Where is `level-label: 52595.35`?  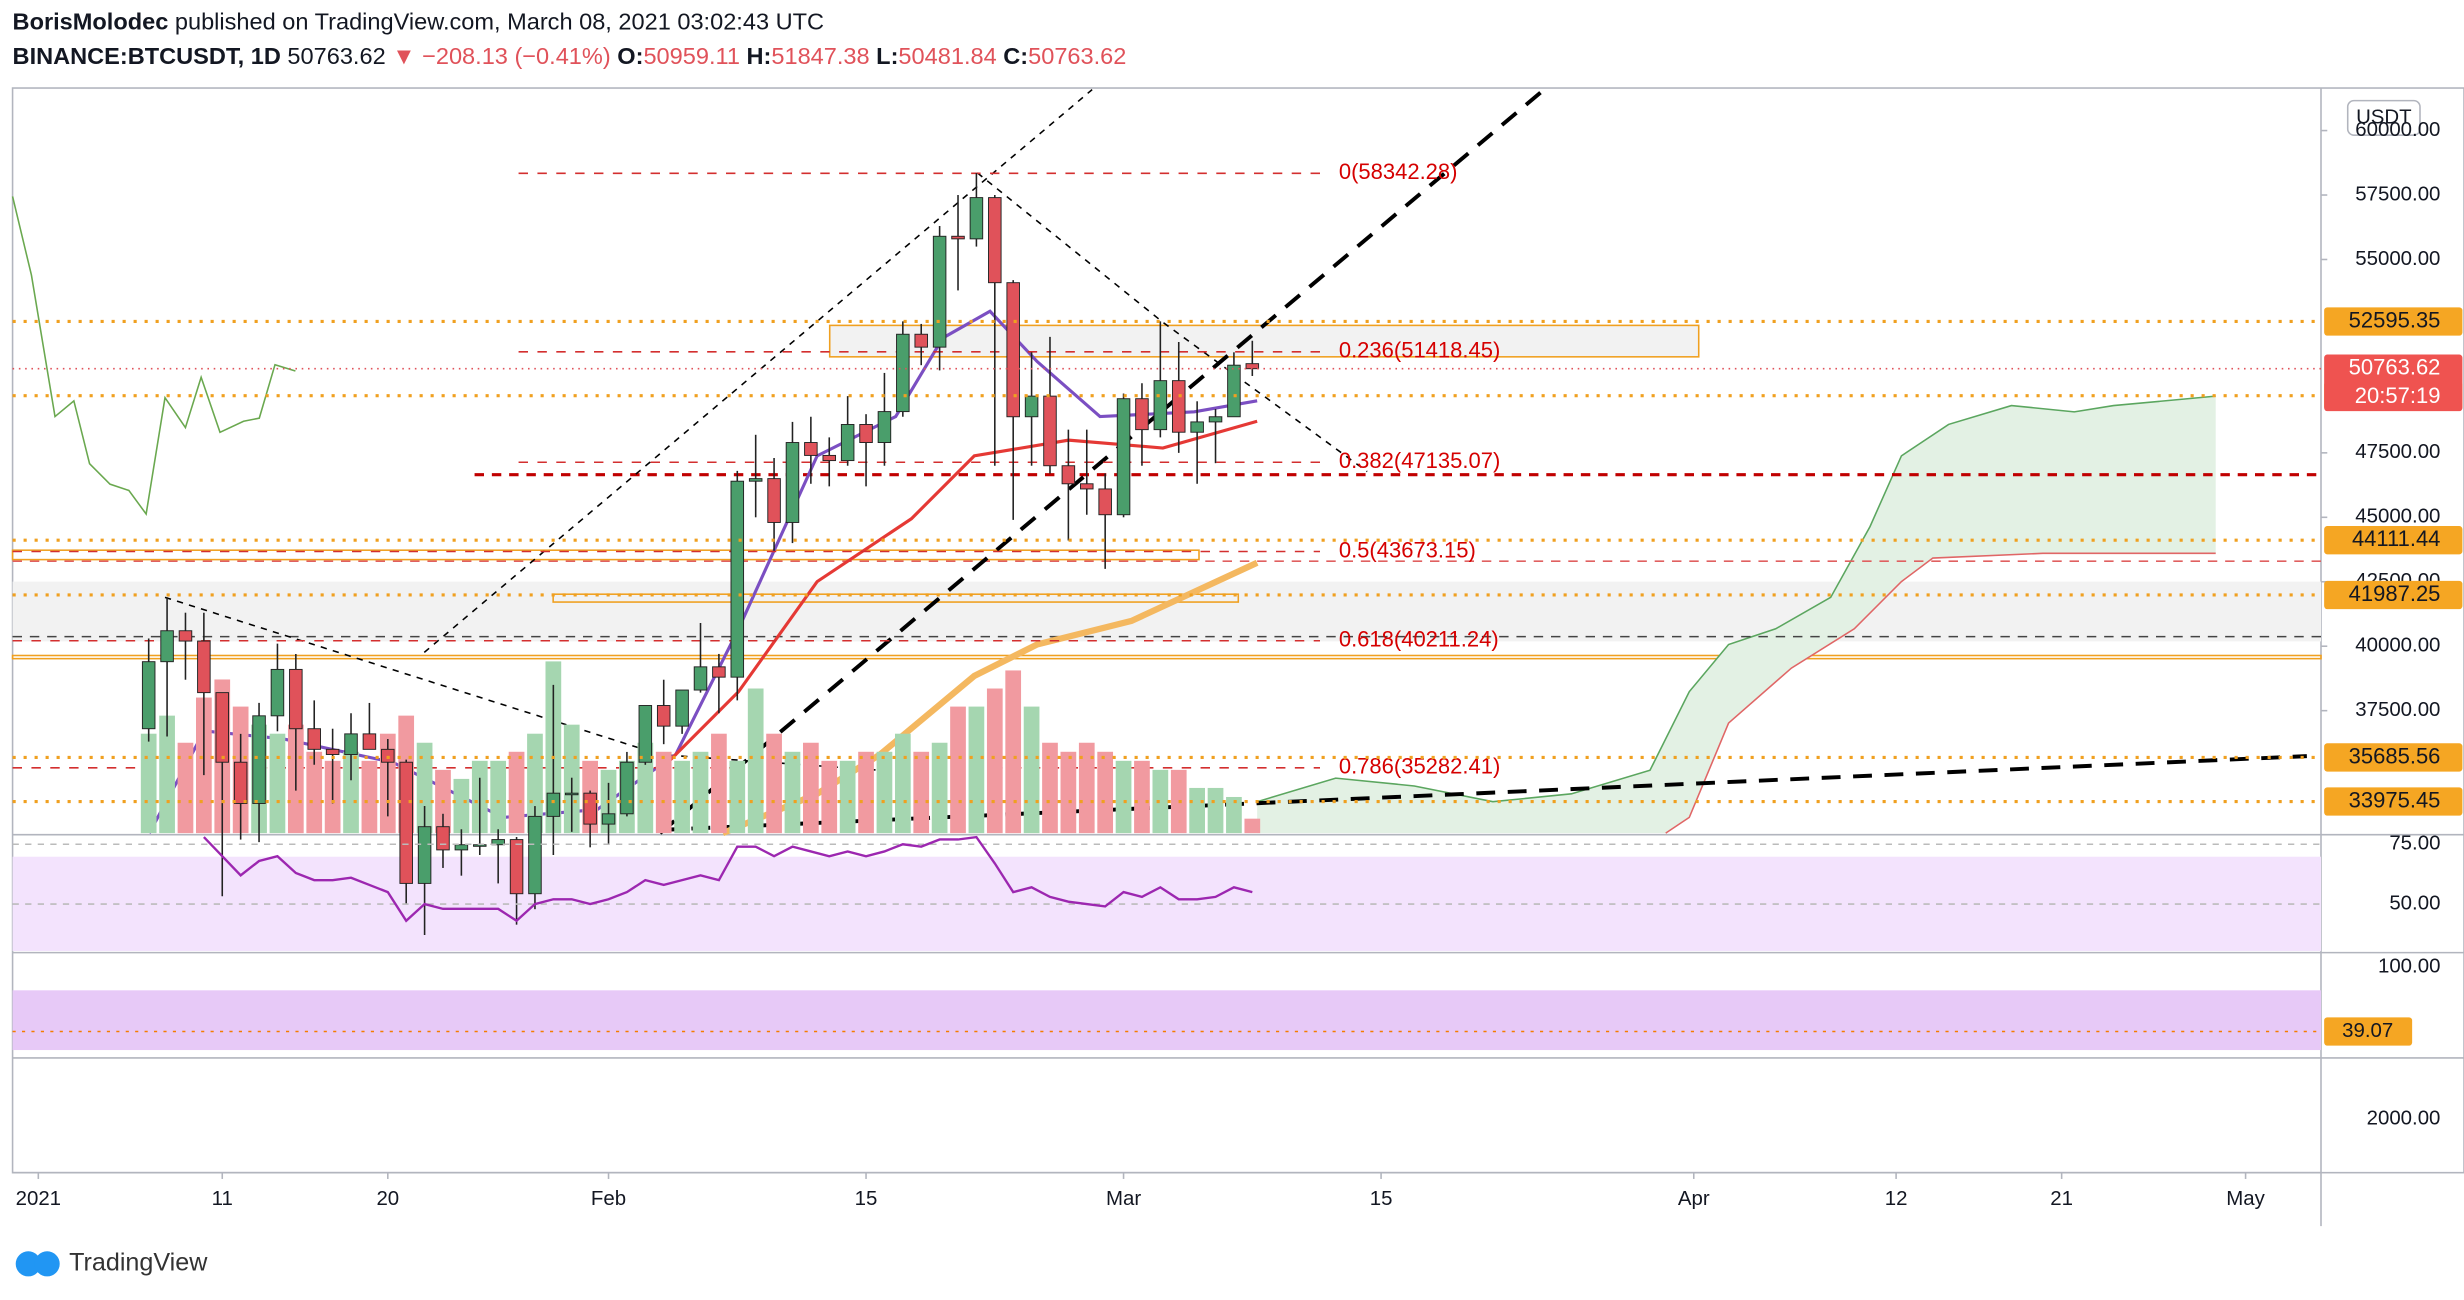 level-label: 52595.35 is located at coordinates (2395, 319).